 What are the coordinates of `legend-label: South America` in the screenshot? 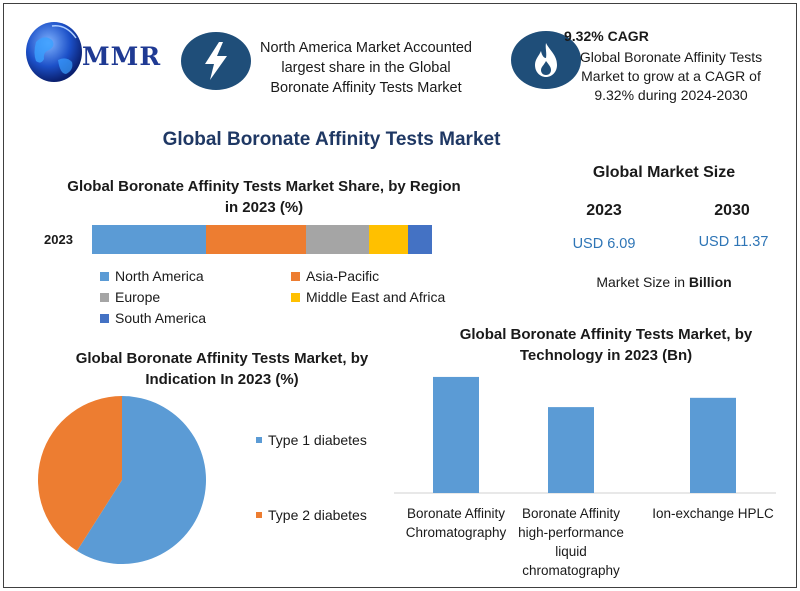 It's located at (161, 318).